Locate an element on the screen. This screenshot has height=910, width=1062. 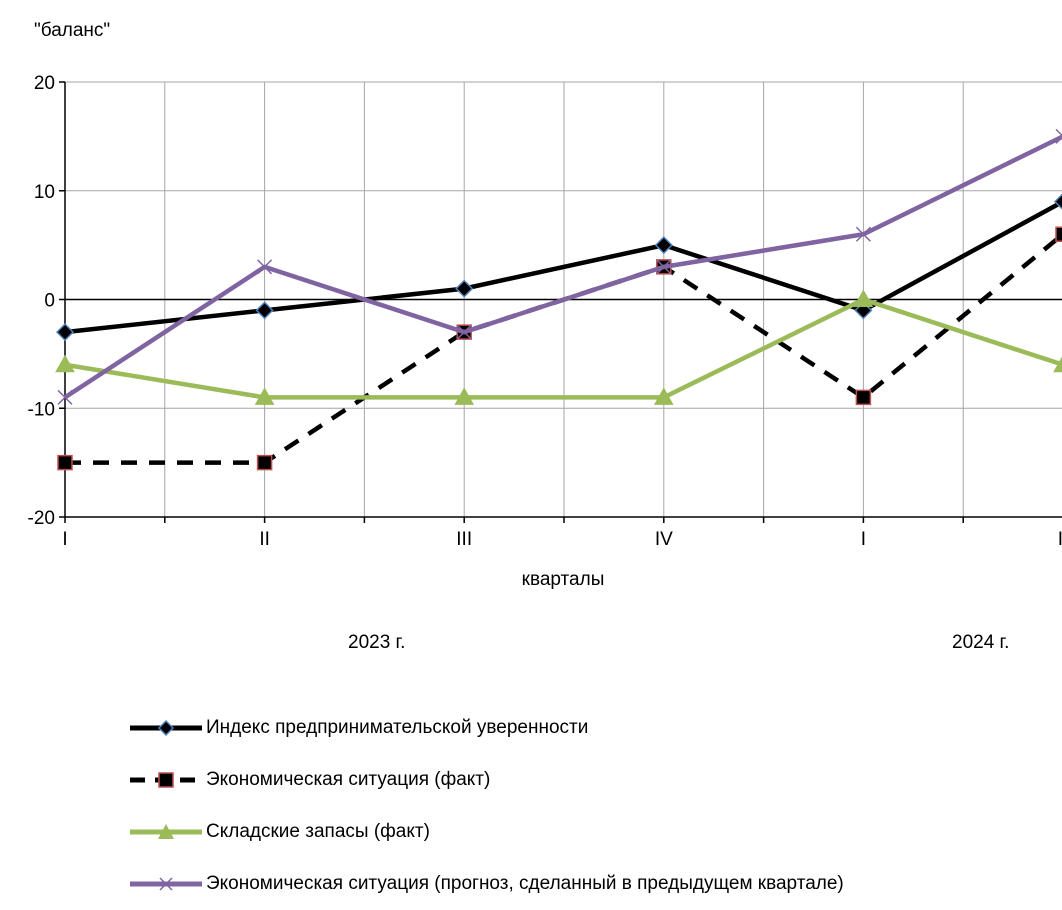
legend-label: Индекс предпринимательской уверенности is located at coordinates (397, 727).